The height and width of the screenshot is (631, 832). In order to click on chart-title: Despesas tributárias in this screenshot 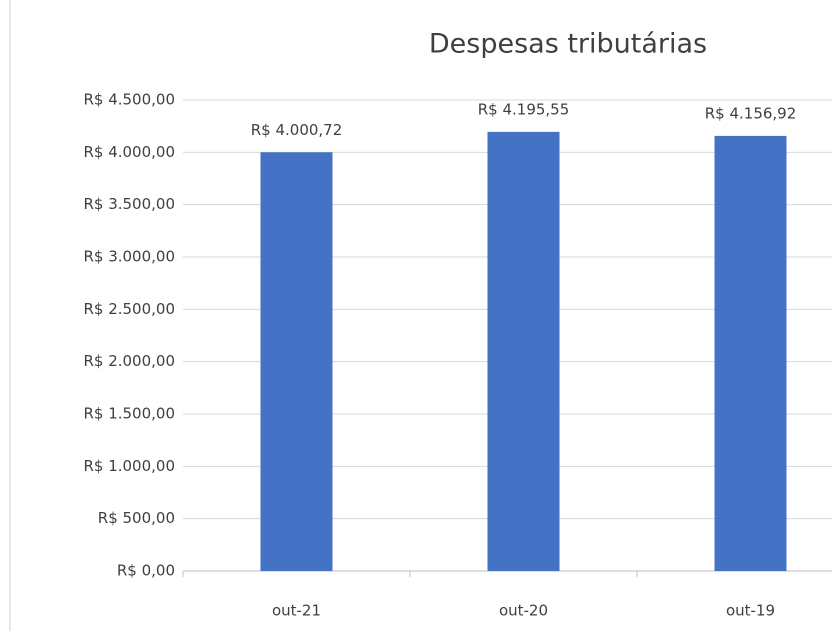, I will do `click(568, 44)`.